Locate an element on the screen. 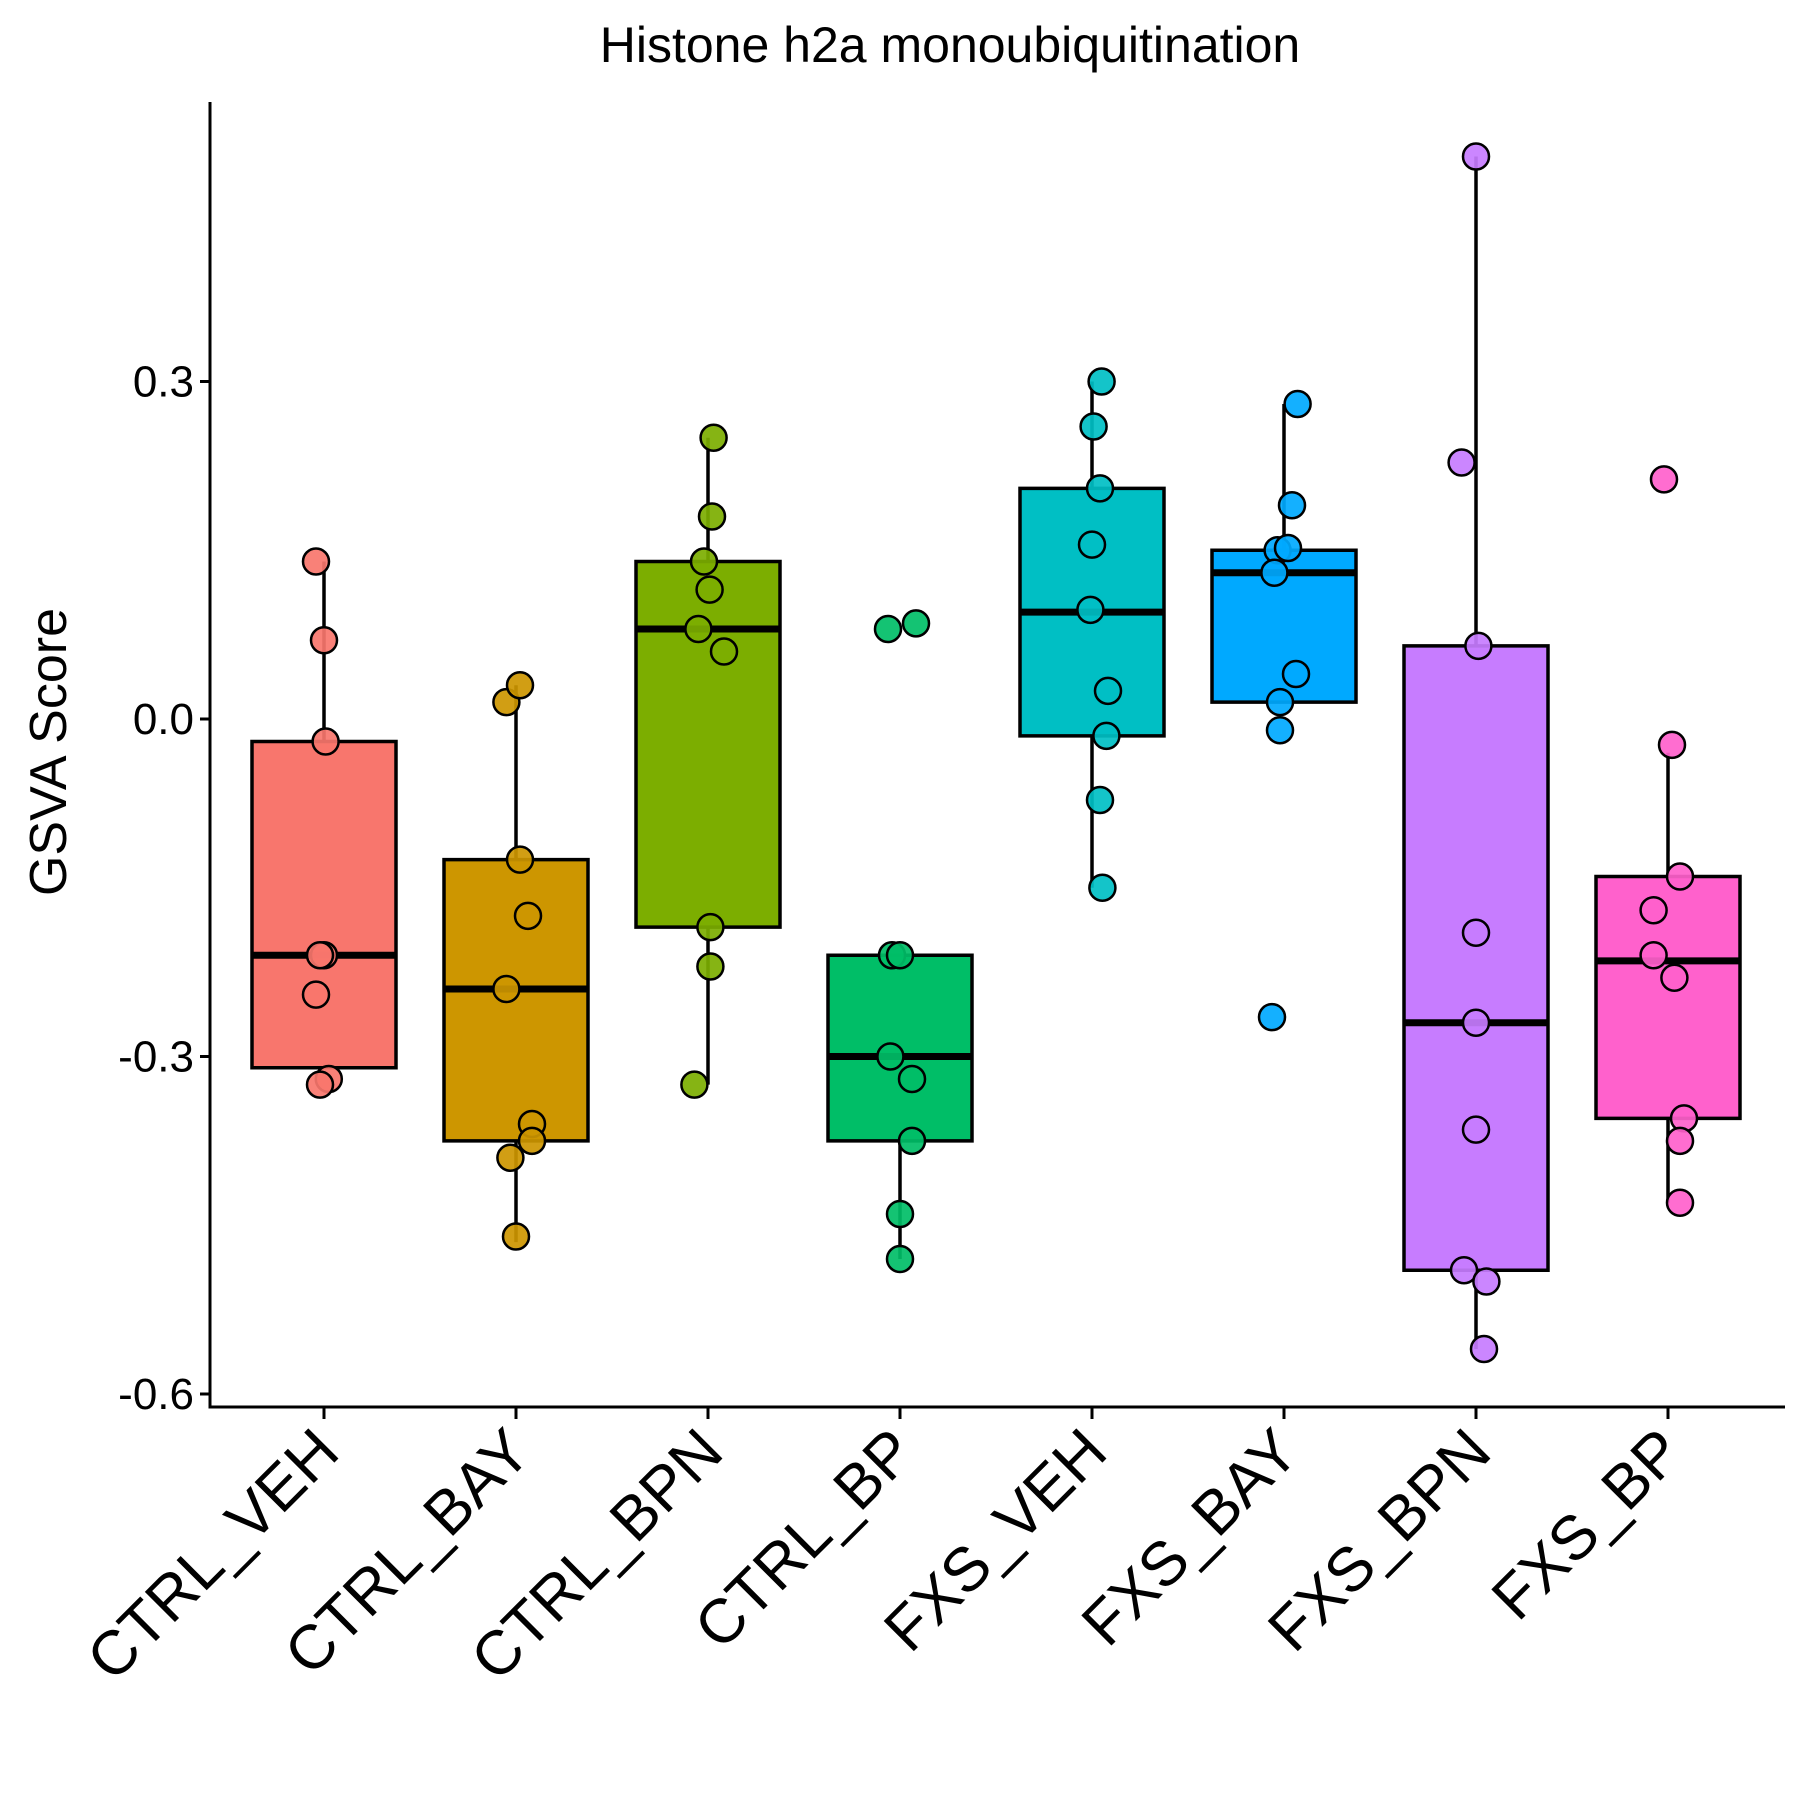  y-tick-label: 0.0 is located at coordinates (163, 719).